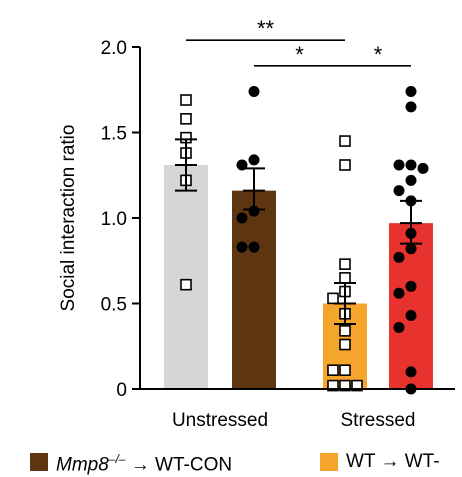 The width and height of the screenshot is (462, 477). What do you see at coordinates (220, 420) in the screenshot?
I see `x-group-label: Unstressed` at bounding box center [220, 420].